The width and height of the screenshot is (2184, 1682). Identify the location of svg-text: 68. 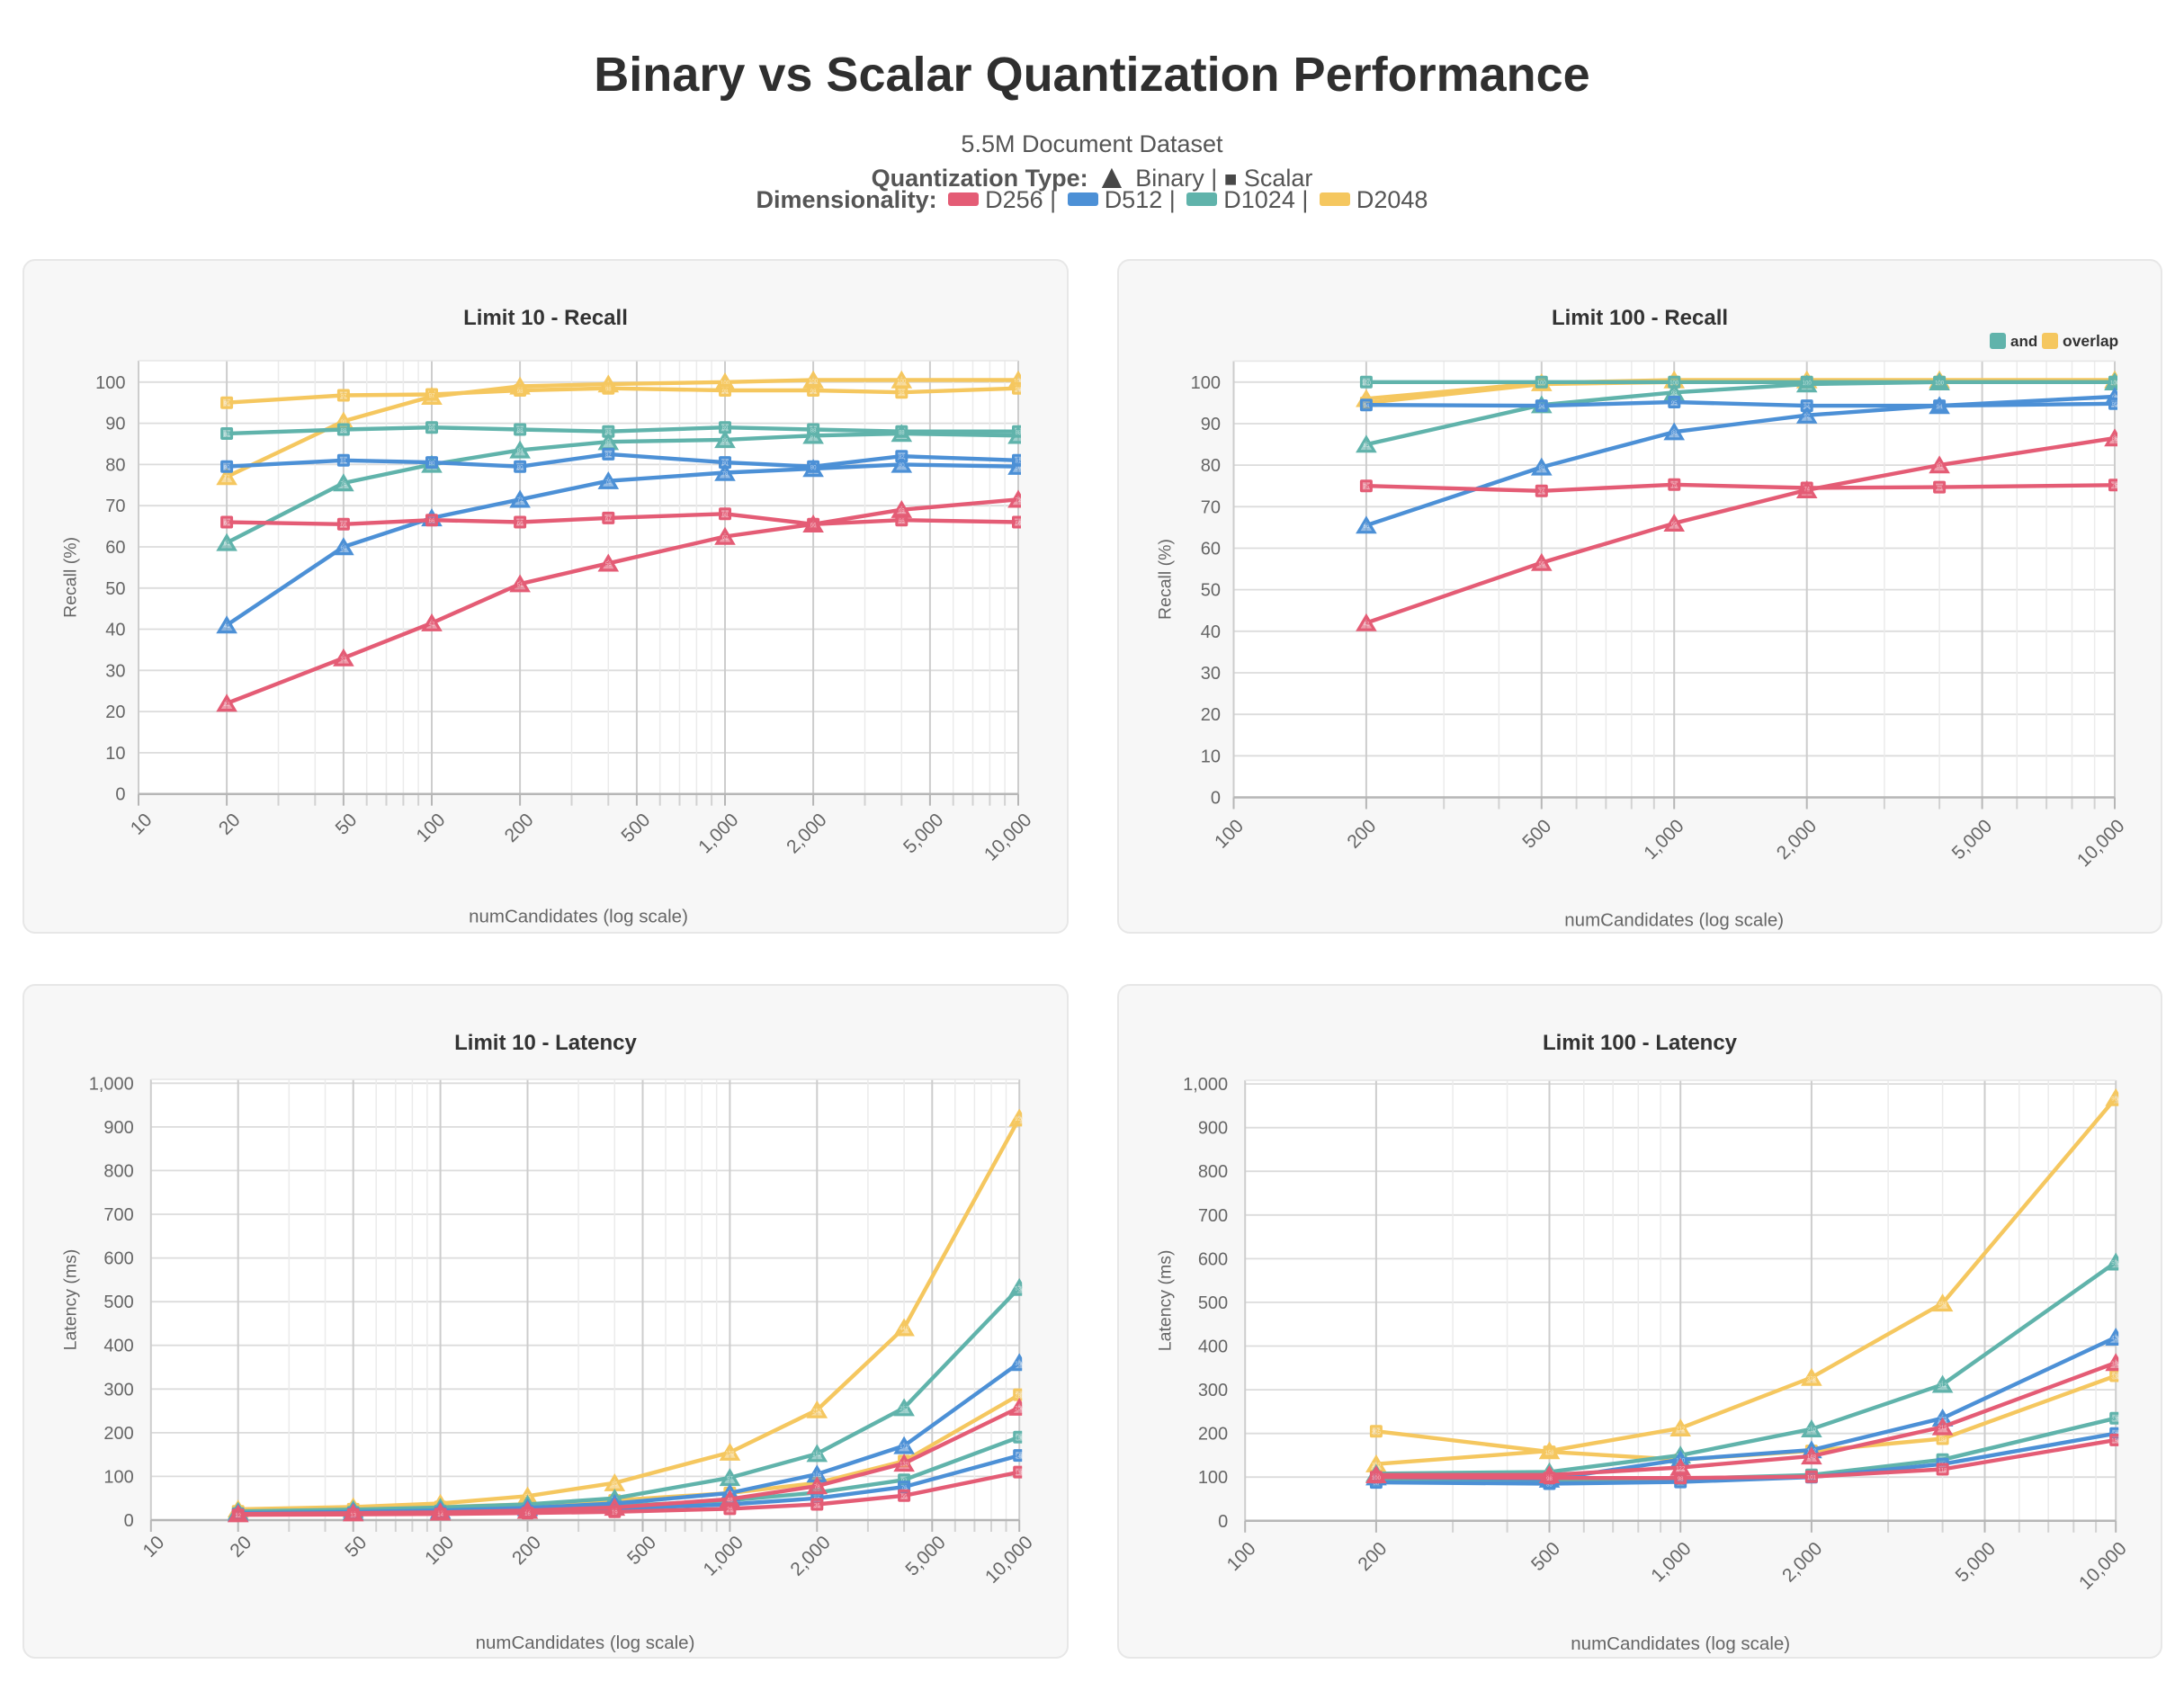
(725, 515).